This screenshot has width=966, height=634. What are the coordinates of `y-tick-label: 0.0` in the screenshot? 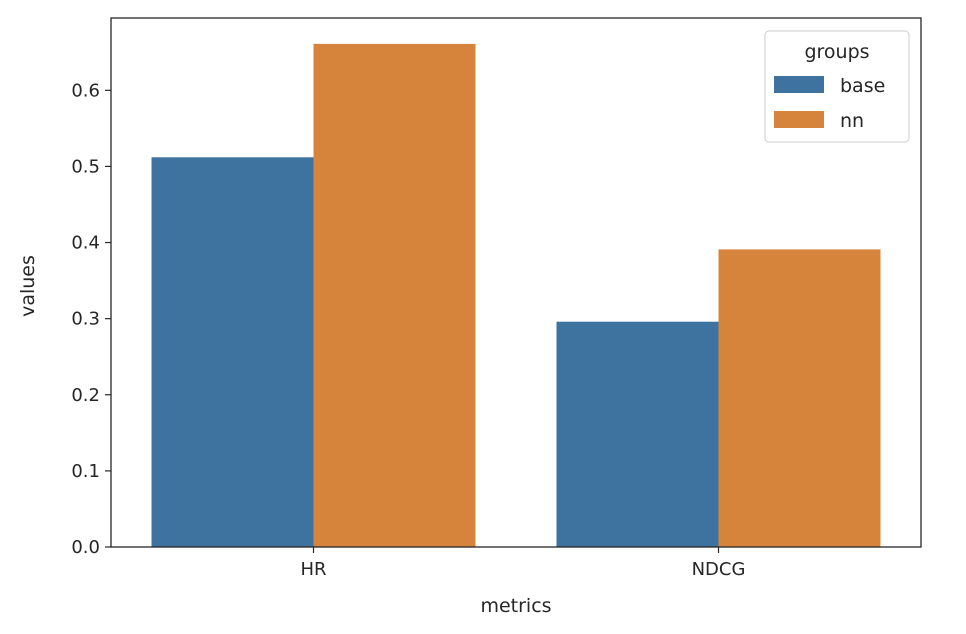 It's located at (85, 547).